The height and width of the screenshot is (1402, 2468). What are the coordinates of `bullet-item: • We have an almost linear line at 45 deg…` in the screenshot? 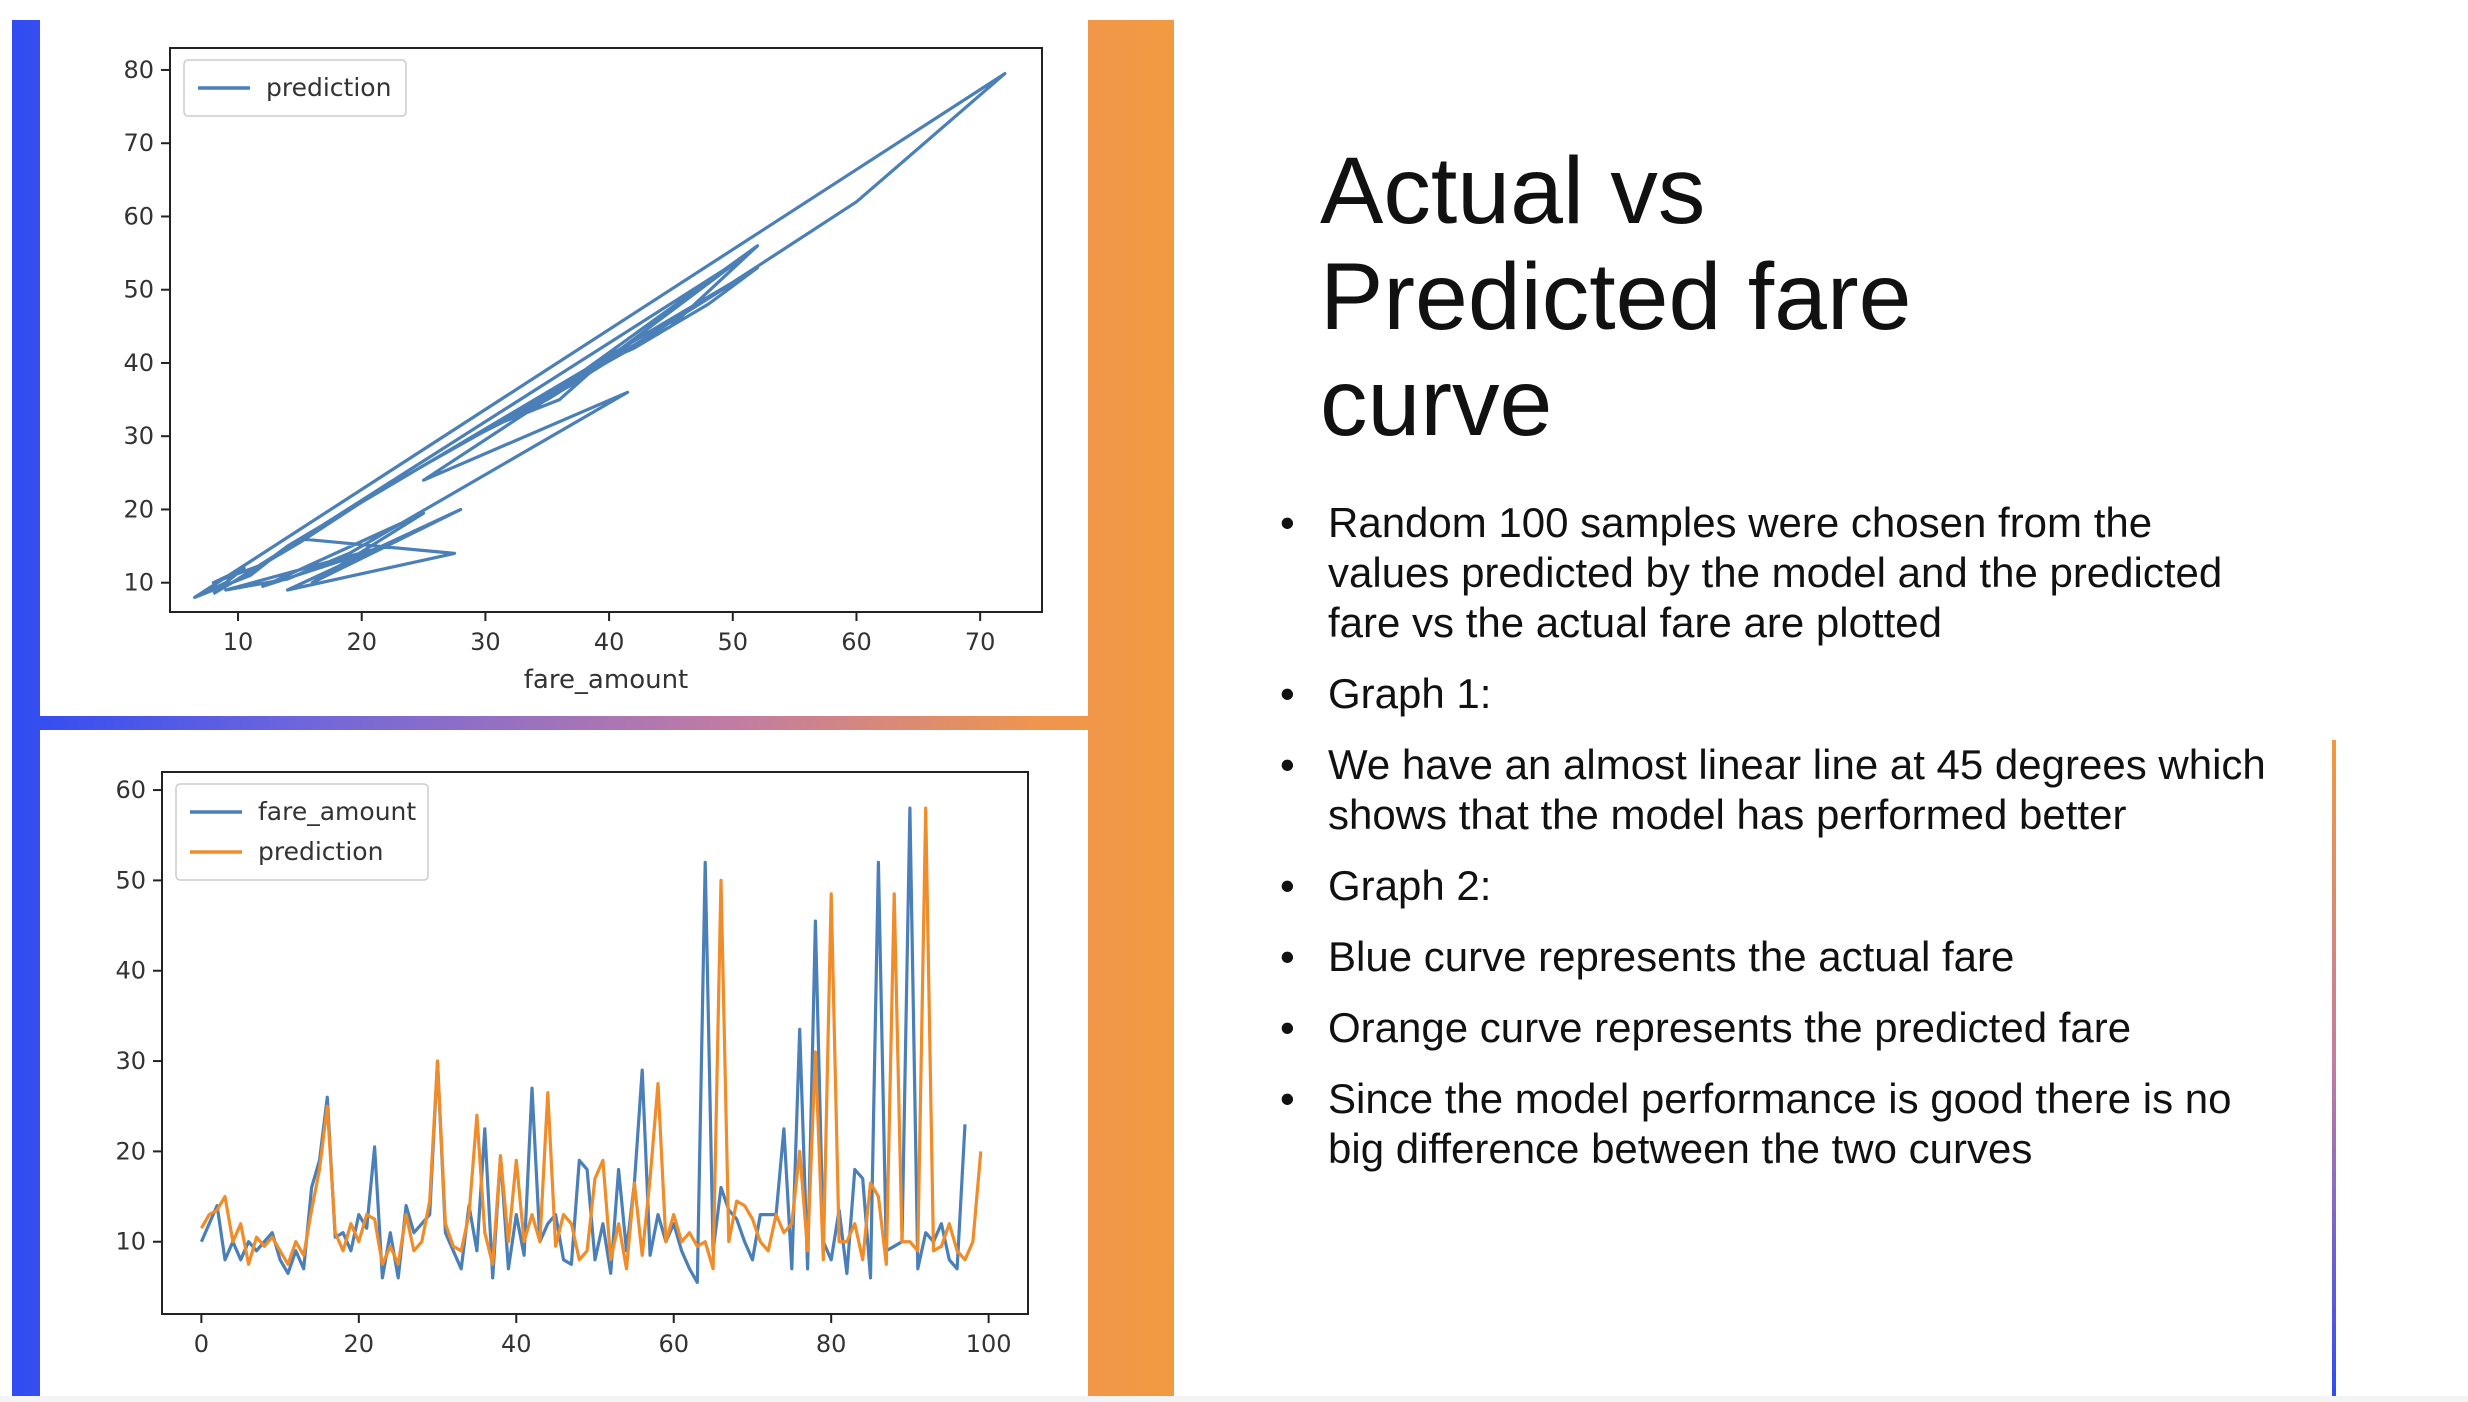 It's located at (1780, 790).